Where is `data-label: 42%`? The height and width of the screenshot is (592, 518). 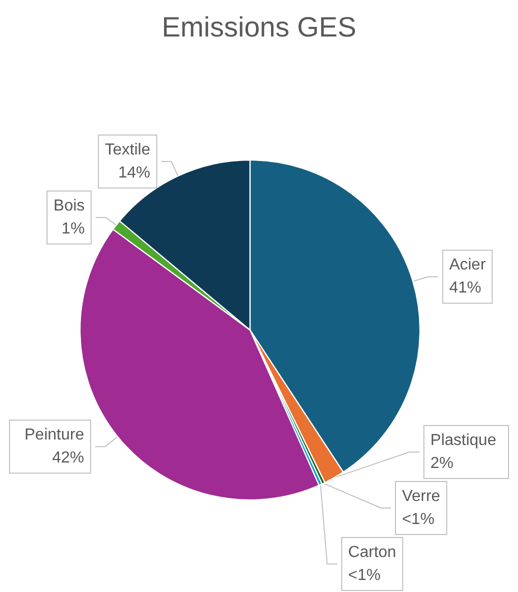 data-label: 42% is located at coordinates (68, 458).